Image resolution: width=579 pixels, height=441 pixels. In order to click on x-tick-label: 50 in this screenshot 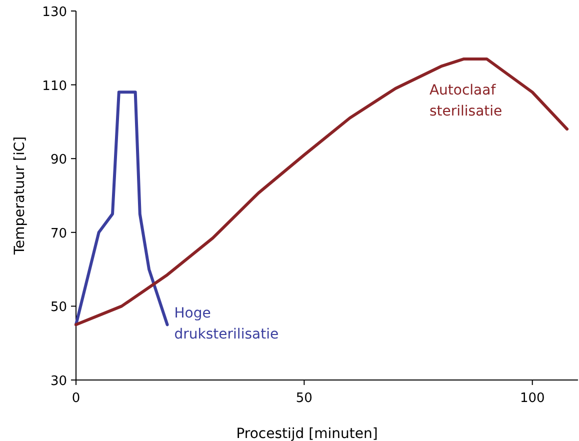, I will do `click(304, 398)`.